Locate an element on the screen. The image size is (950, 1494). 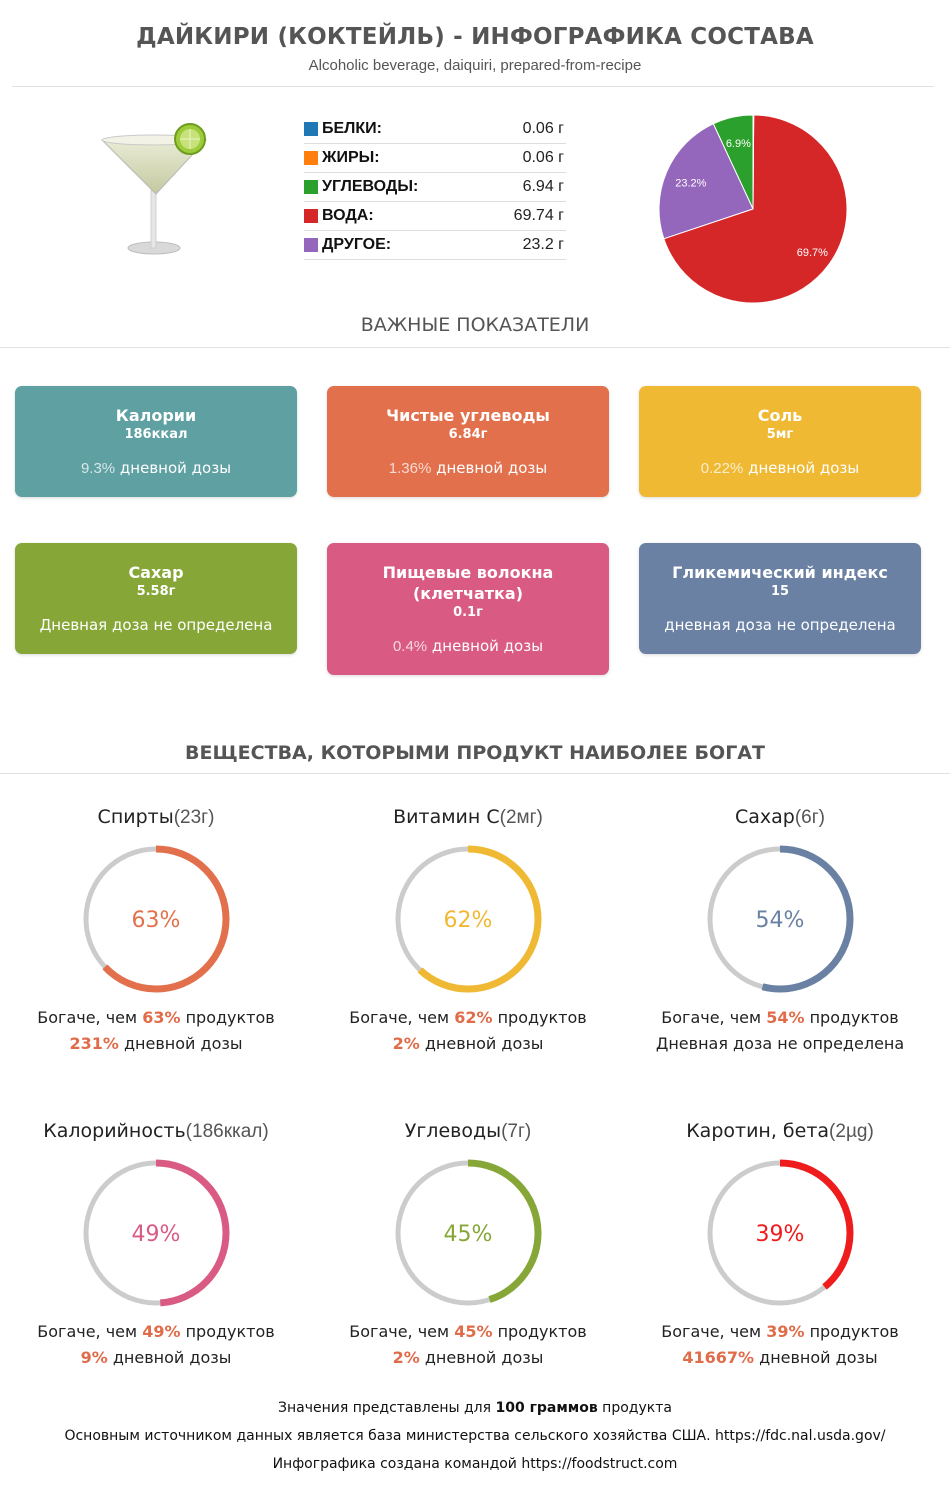
card-name: Сахар is located at coordinates (156, 572).